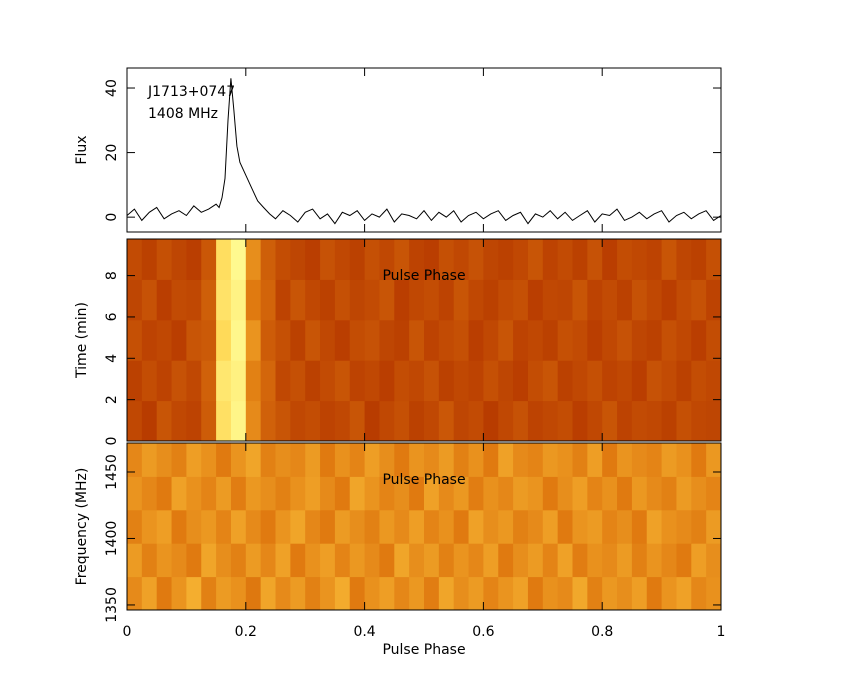  What do you see at coordinates (112, 88) in the screenshot?
I see `y-tick-label: 40` at bounding box center [112, 88].